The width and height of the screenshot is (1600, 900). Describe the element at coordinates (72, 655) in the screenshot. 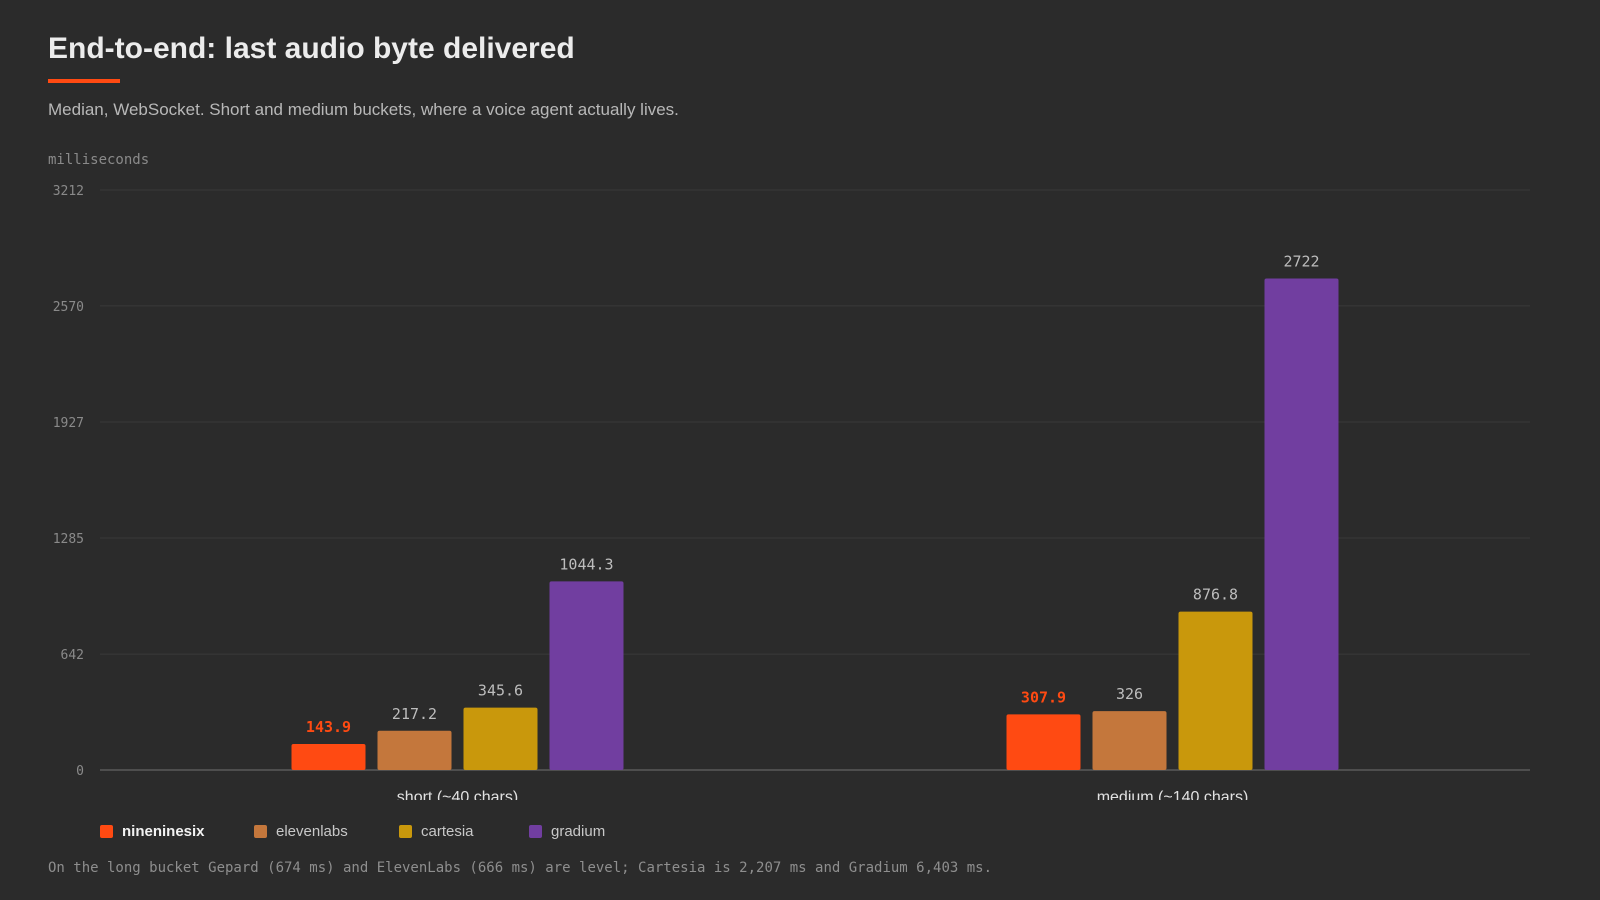

I see `y-tick-label: 642` at that location.